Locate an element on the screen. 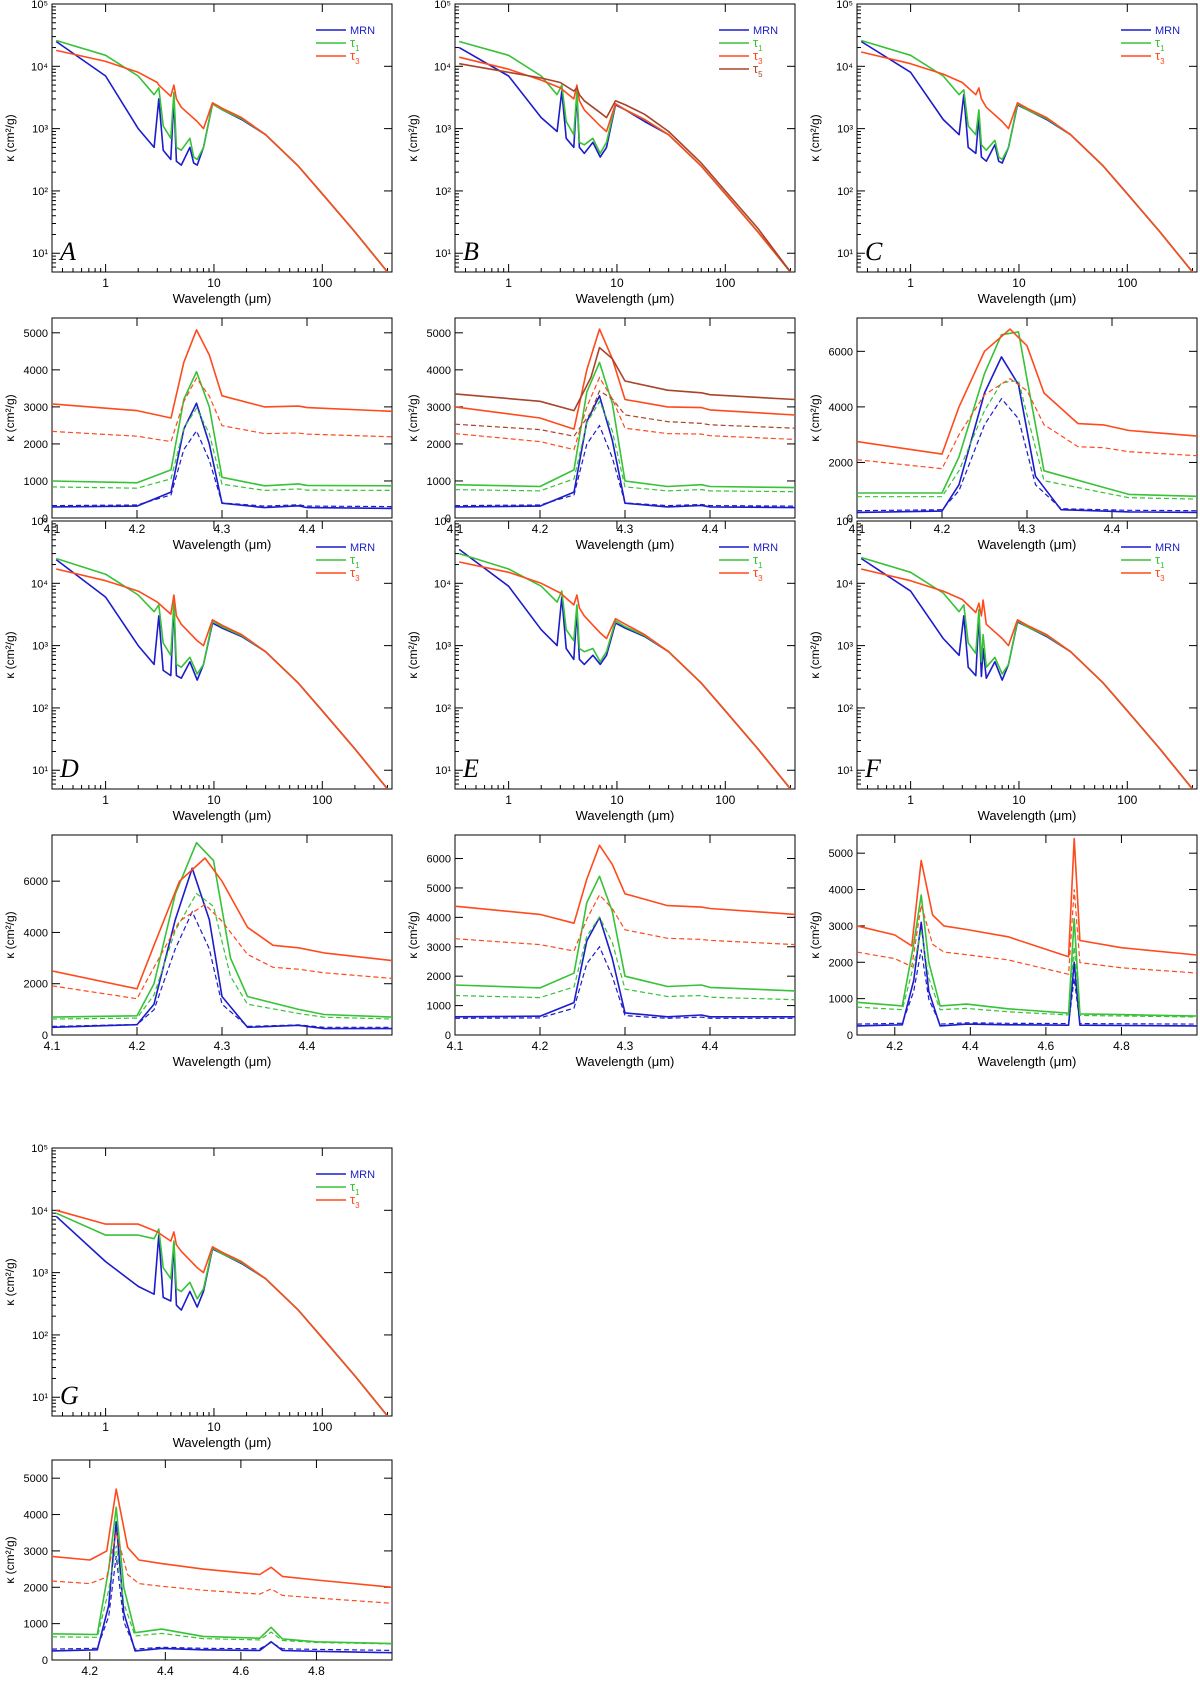 This screenshot has height=1681, width=1200. y-tick-label: 5000 is located at coordinates (36, 1479).